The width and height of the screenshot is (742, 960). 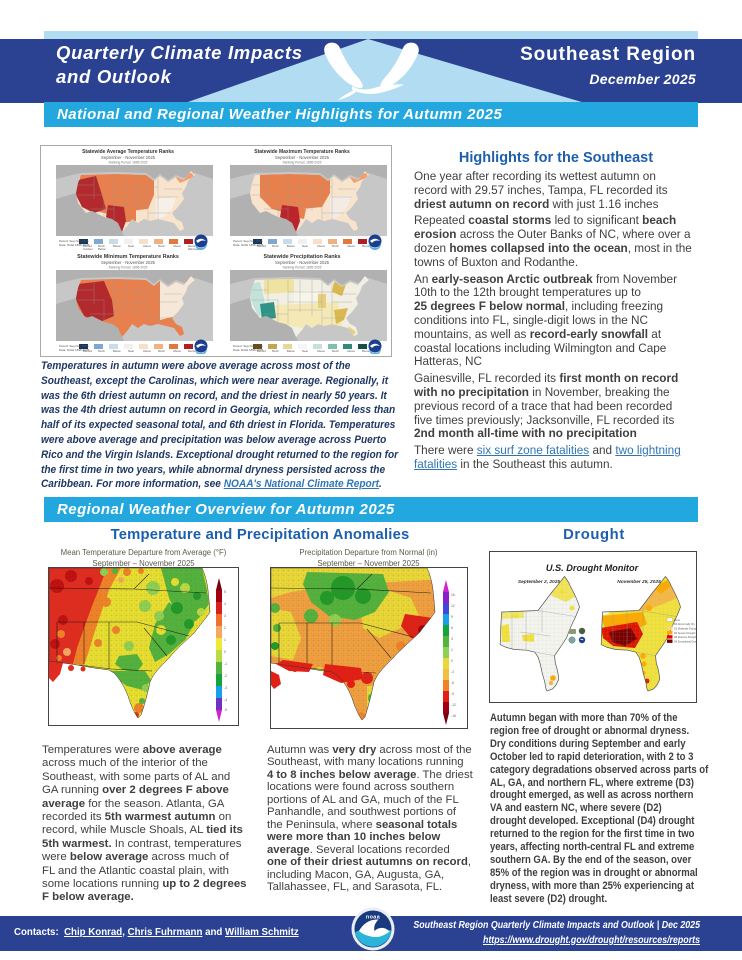 What do you see at coordinates (452, 694) in the screenshot?
I see `svg-text: -9` at bounding box center [452, 694].